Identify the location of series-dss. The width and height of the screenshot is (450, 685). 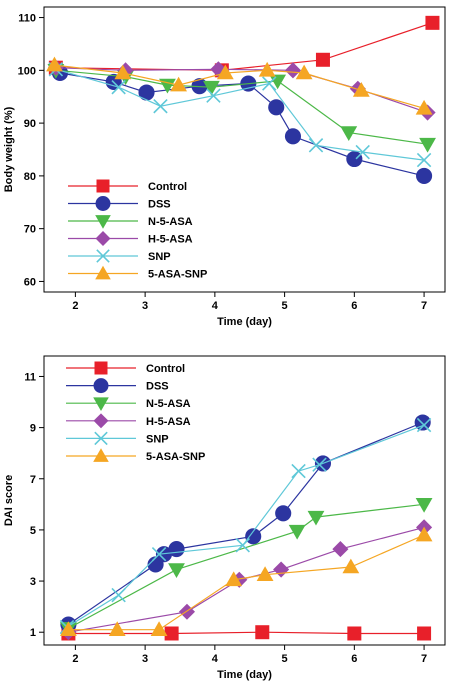
(242, 124).